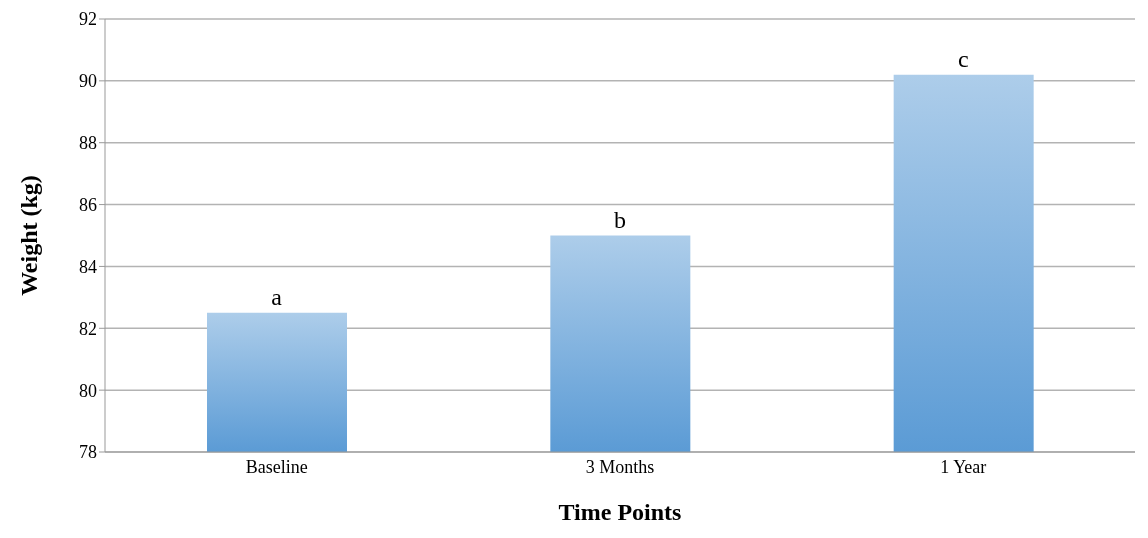  What do you see at coordinates (620, 219) in the screenshot?
I see `annotation: b` at bounding box center [620, 219].